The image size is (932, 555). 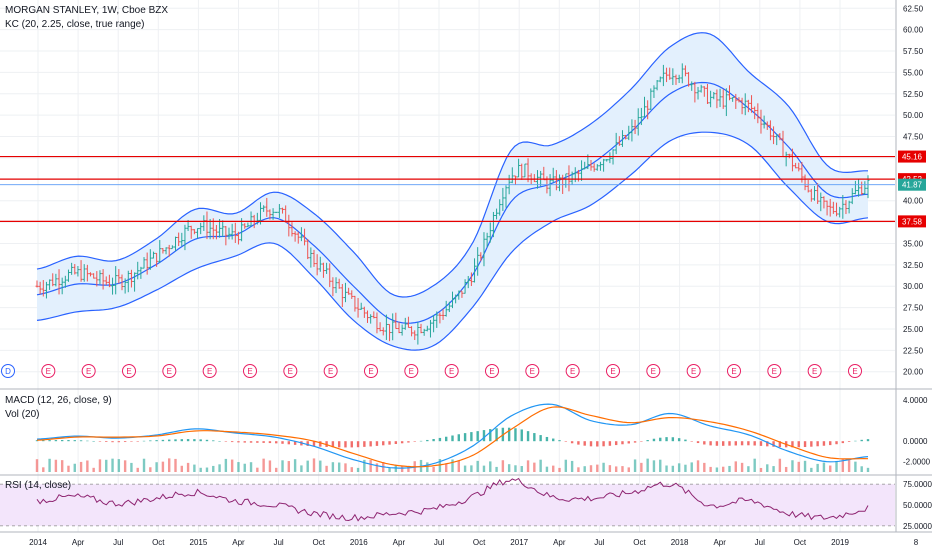 What do you see at coordinates (22, 414) in the screenshot?
I see `vol-indicator-label: Vol (20)` at bounding box center [22, 414].